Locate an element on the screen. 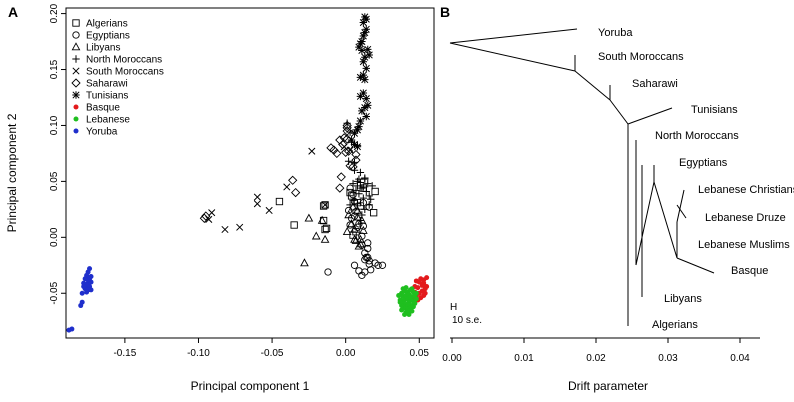  label-egyptians: Egyptians is located at coordinates (703, 163).